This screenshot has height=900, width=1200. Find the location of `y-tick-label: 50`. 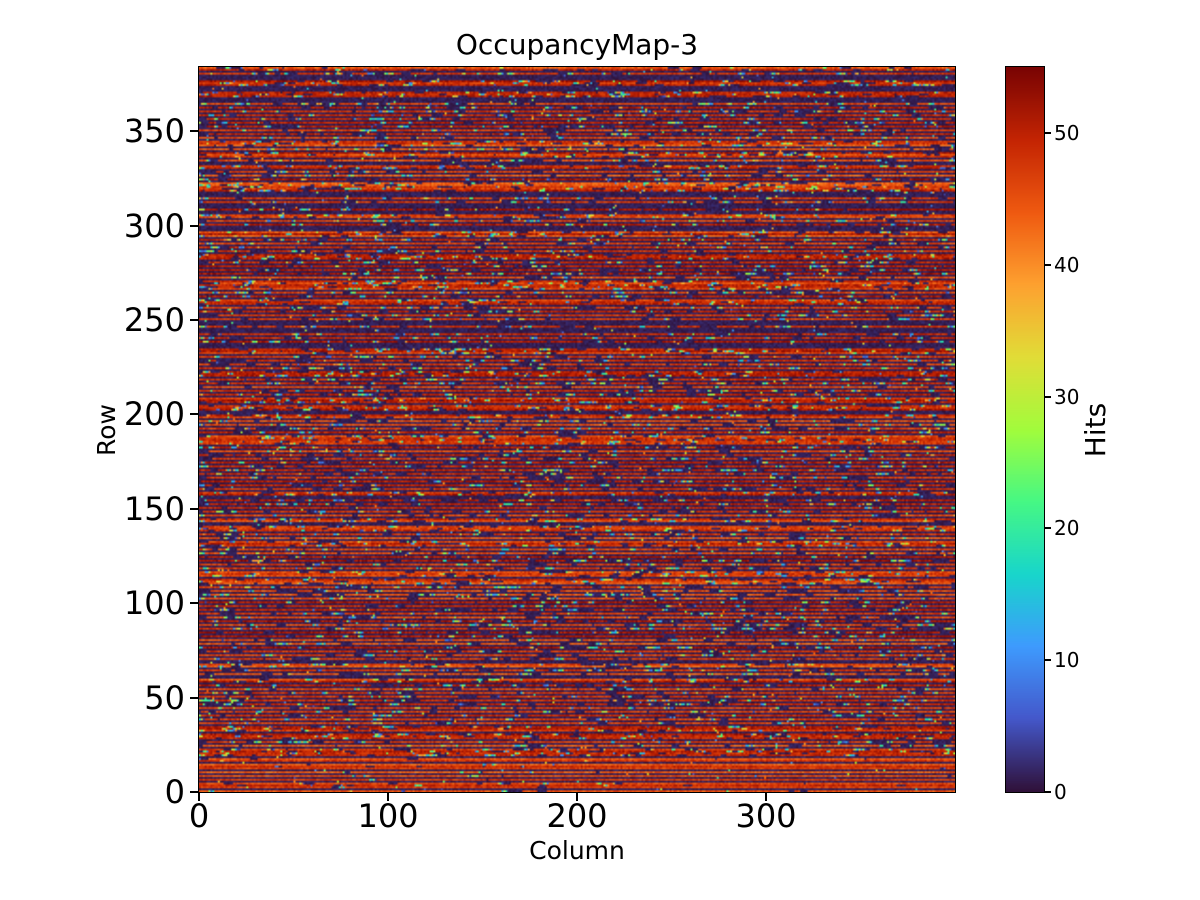

y-tick-label: 50 is located at coordinates (164, 697).